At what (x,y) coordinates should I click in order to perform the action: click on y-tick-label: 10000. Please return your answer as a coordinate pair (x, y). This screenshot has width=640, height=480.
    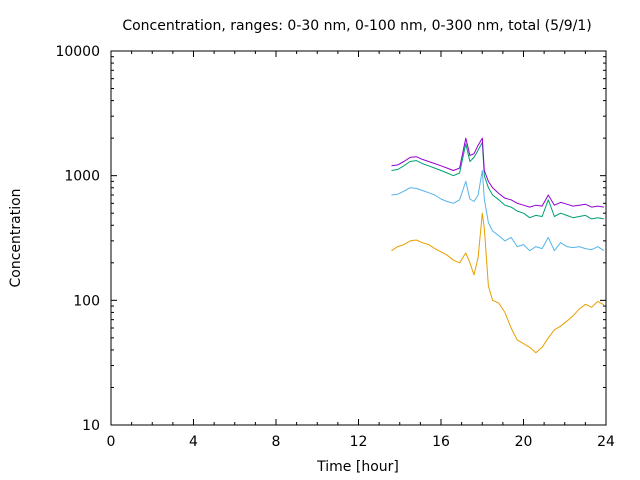
    Looking at the image, I should click on (77, 52).